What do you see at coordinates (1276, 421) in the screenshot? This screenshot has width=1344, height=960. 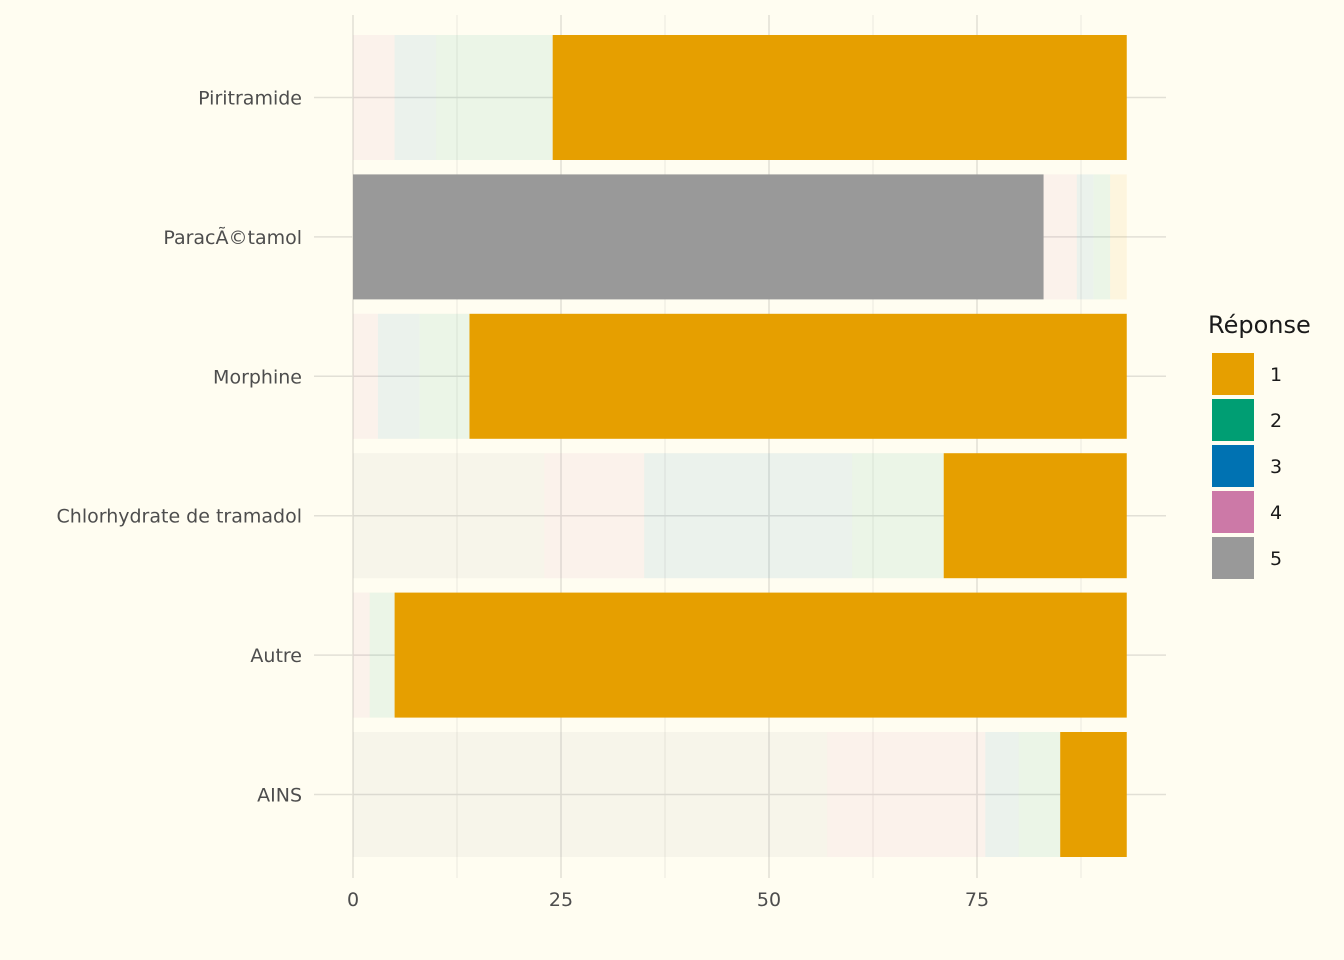 I see `legend-label: 2` at bounding box center [1276, 421].